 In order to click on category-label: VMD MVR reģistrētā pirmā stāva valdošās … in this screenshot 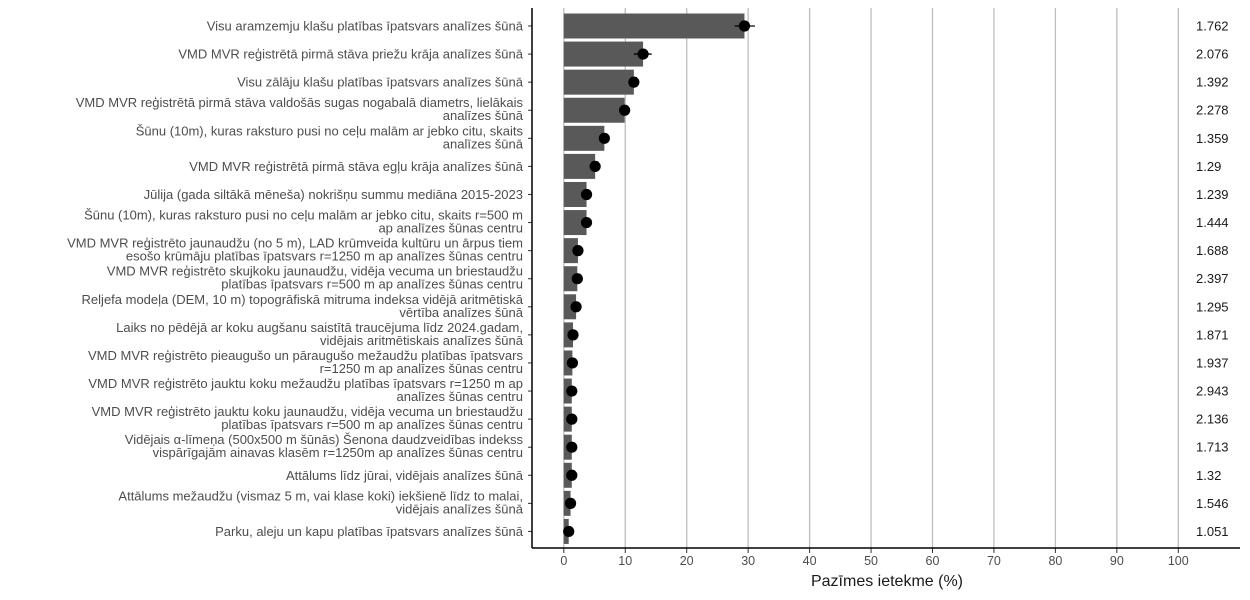, I will do `click(300, 102)`.